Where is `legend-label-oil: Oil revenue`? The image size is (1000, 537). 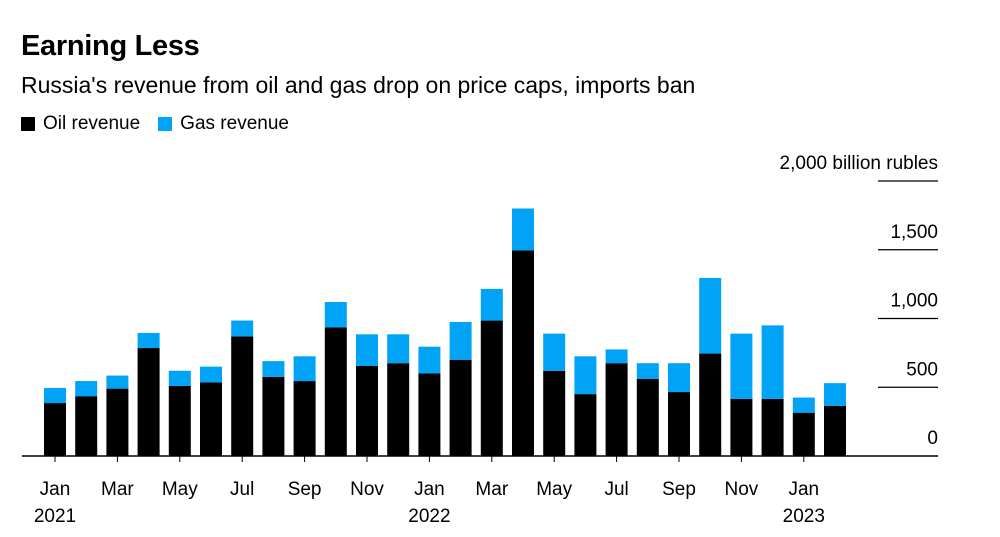
legend-label-oil: Oil revenue is located at coordinates (92, 123).